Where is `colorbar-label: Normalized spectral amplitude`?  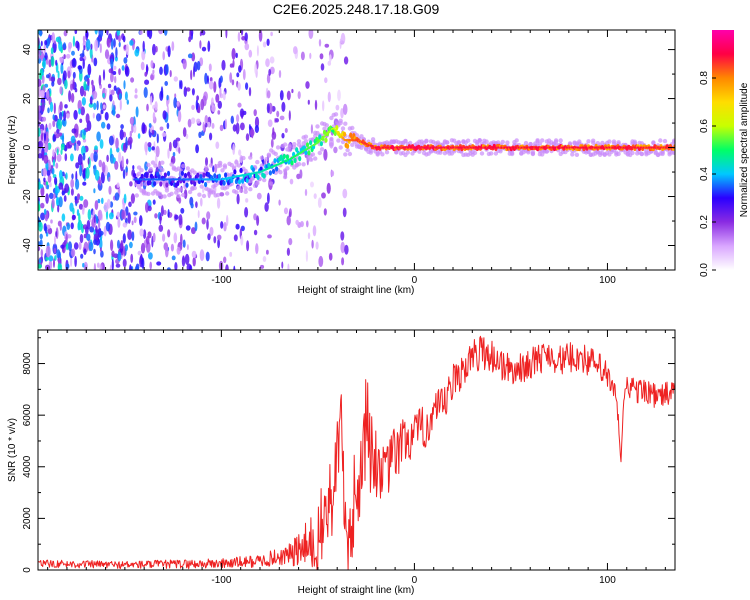
colorbar-label: Normalized spectral amplitude is located at coordinates (744, 149).